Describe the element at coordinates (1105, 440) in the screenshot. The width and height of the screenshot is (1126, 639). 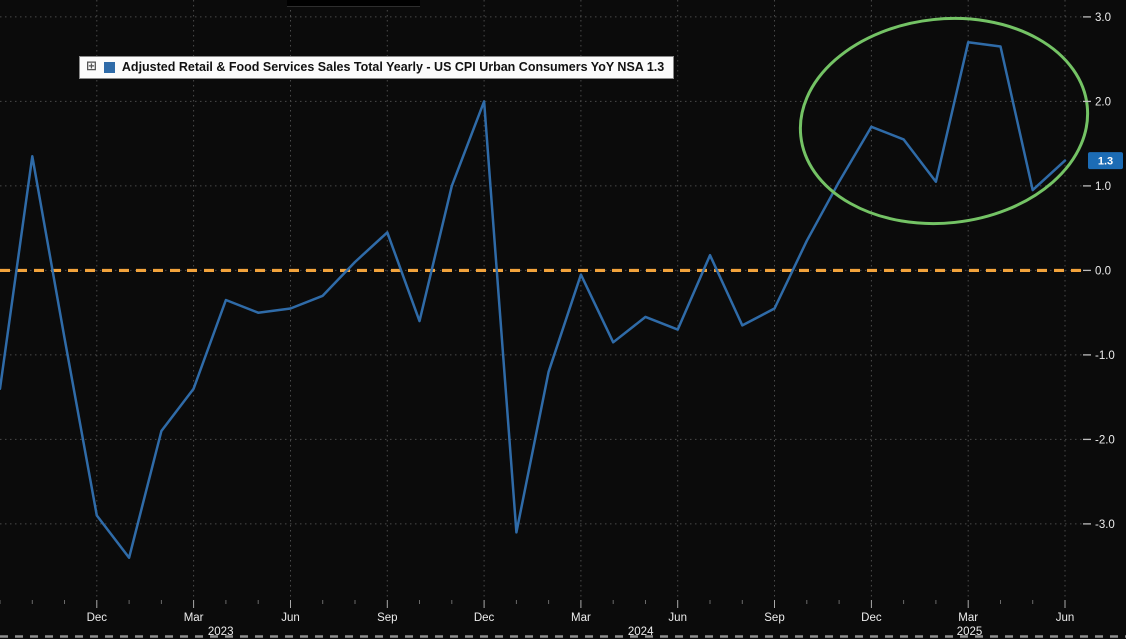
I see `y-axis-label: -2.0` at that location.